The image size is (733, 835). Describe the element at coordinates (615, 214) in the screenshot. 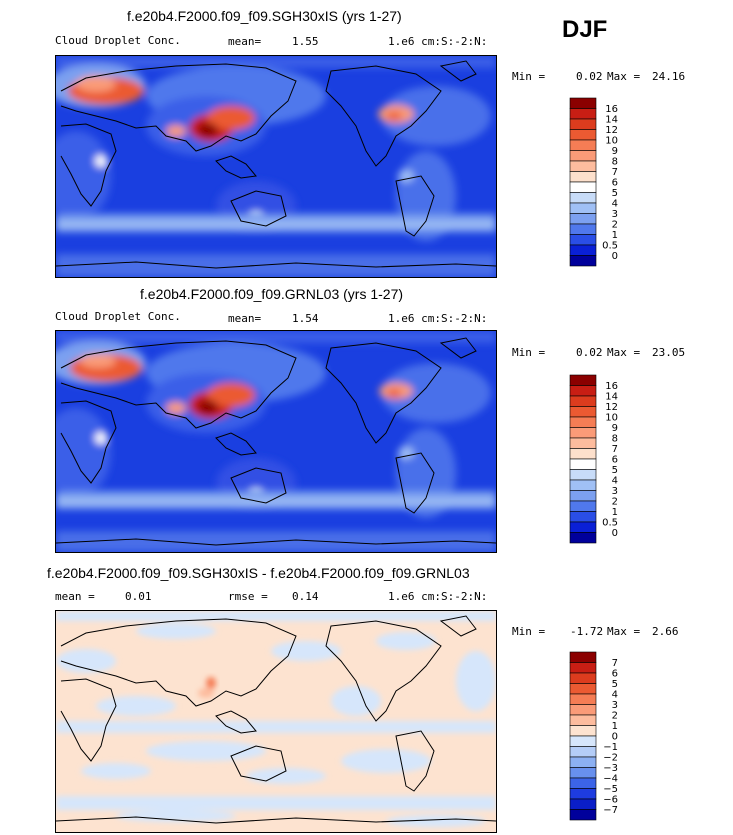

I see `colorbar1-tick-label: 3` at that location.